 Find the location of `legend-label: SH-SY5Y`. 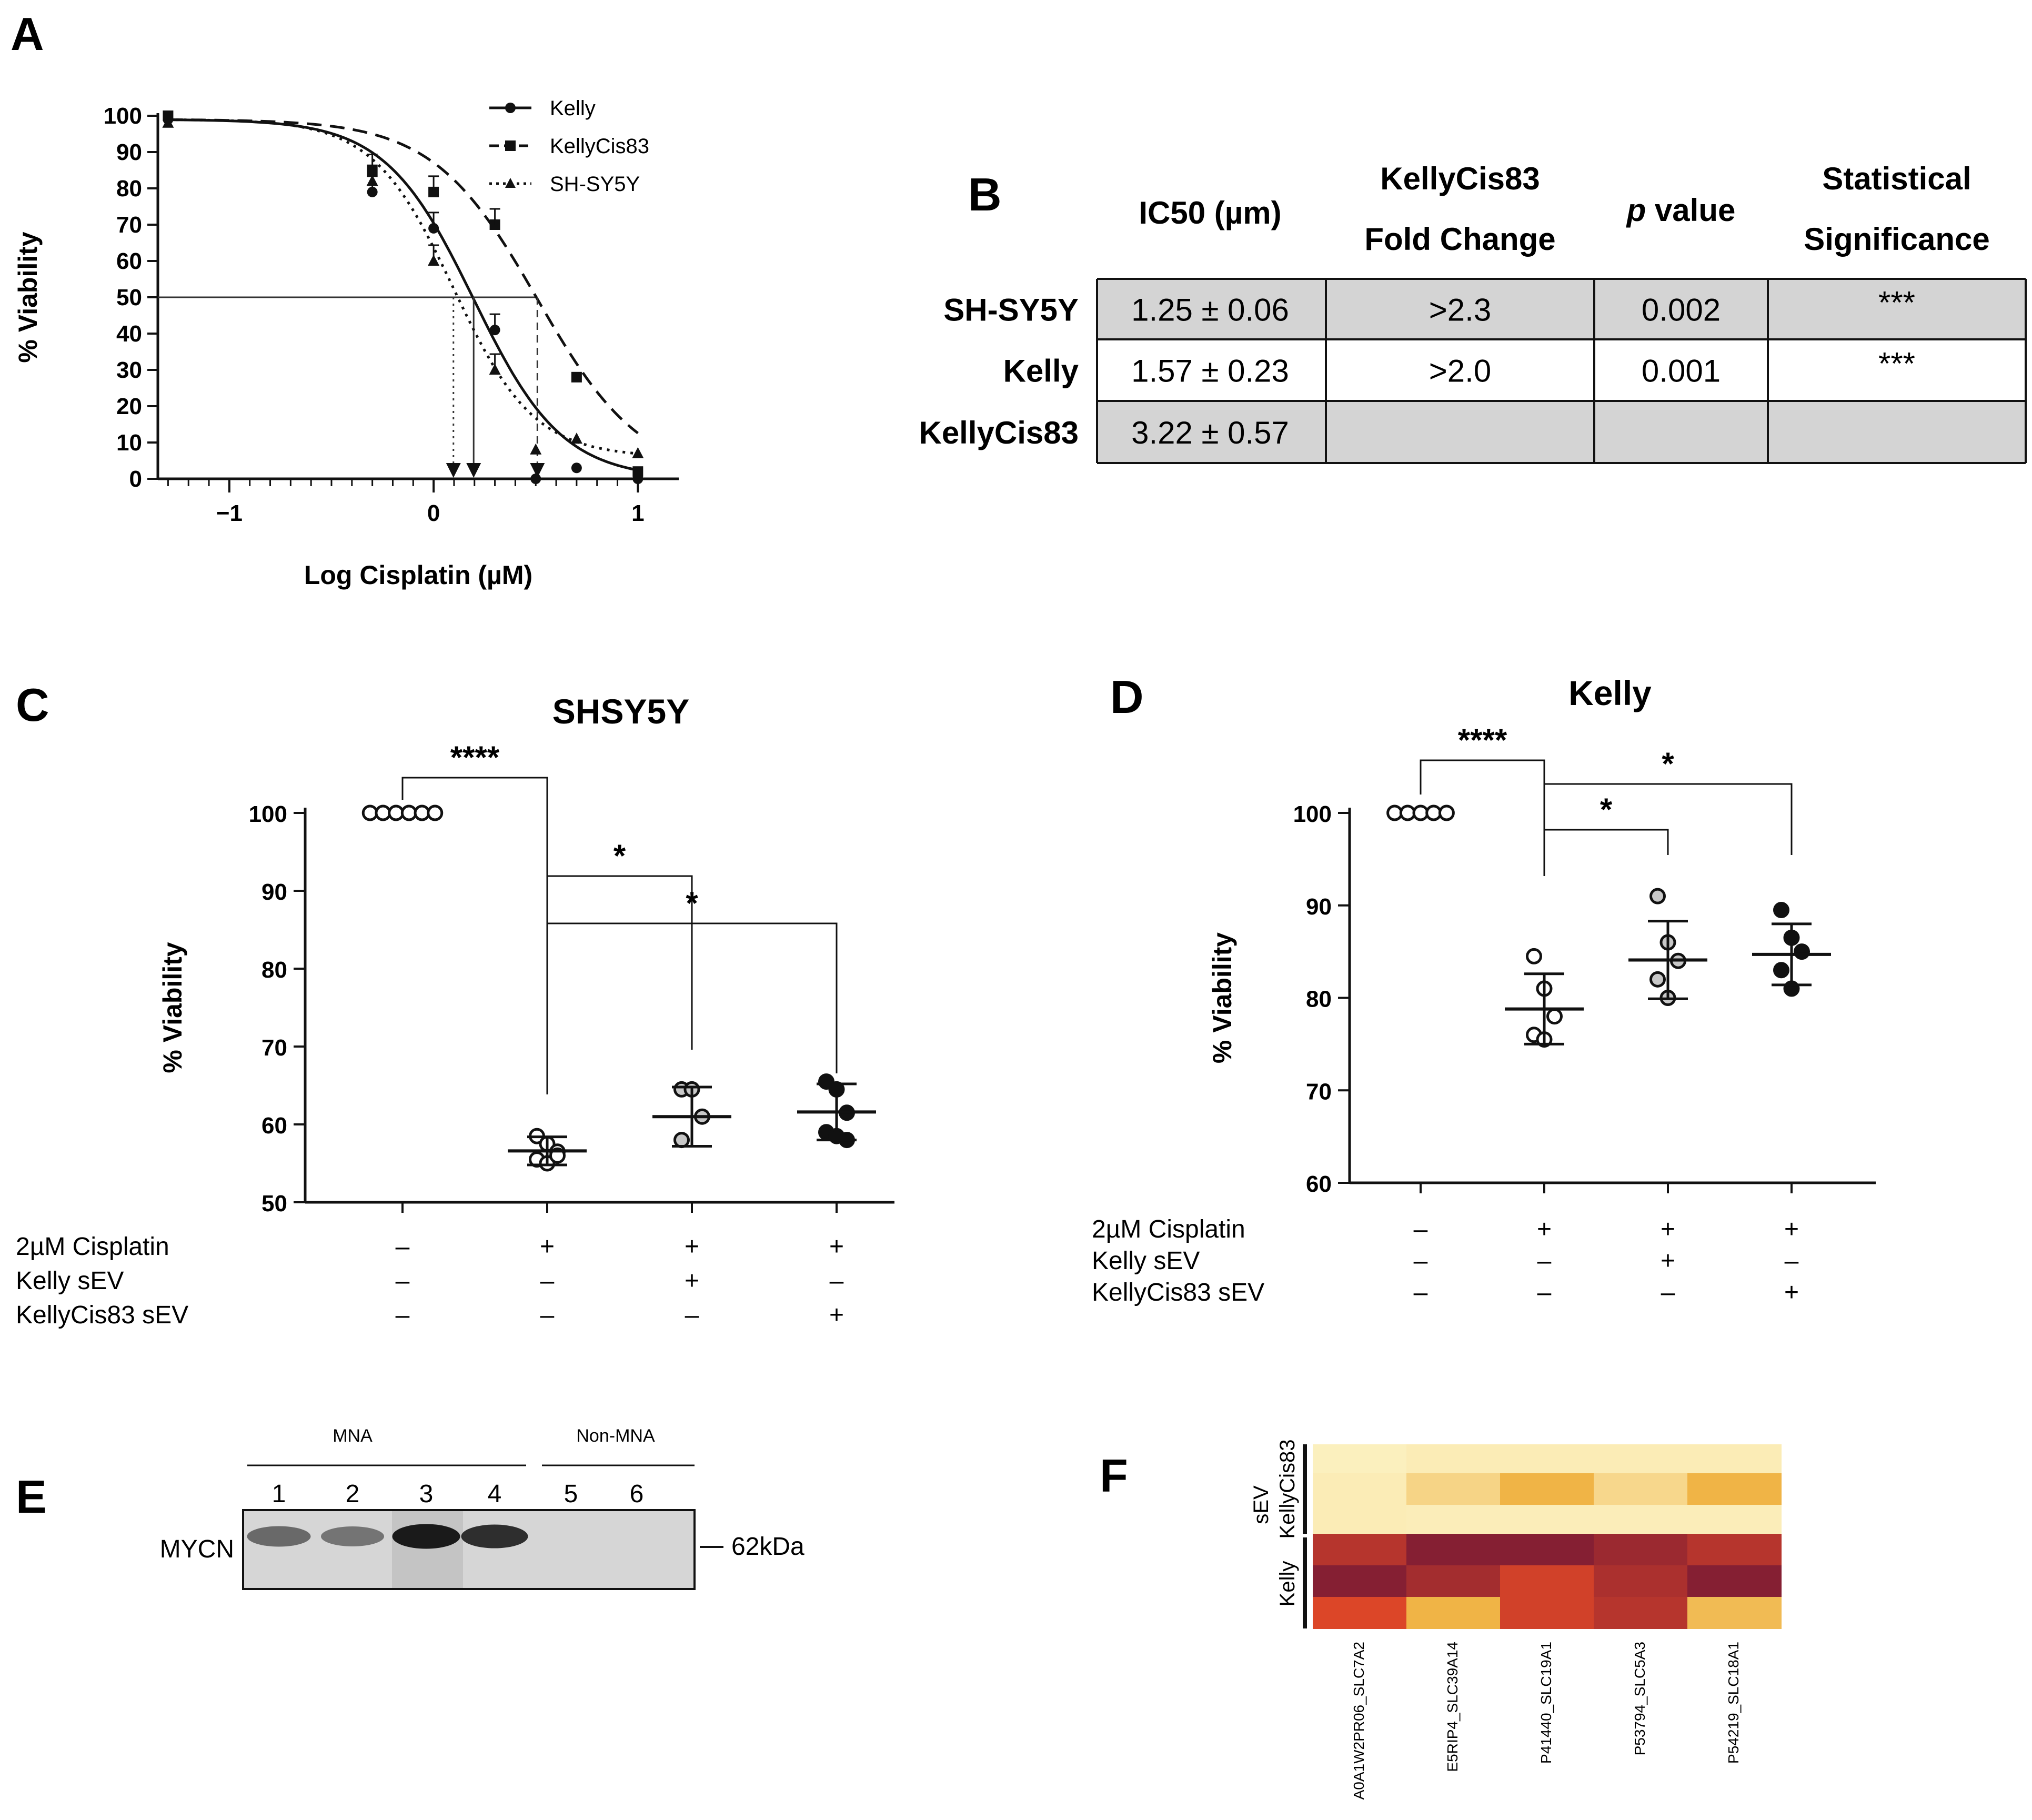

legend-label: SH-SY5Y is located at coordinates (595, 184).